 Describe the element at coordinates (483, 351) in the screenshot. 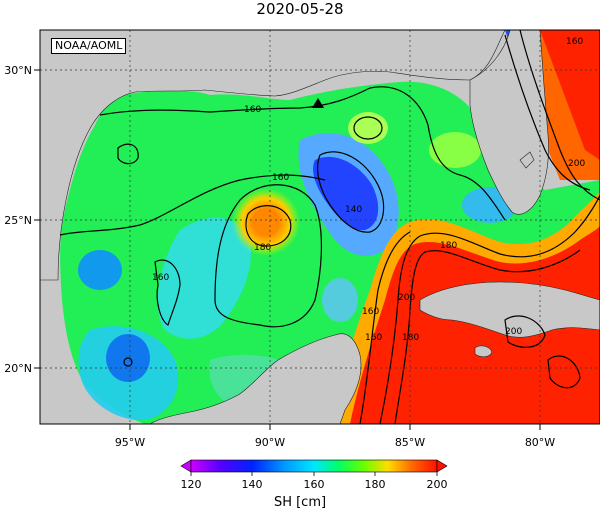

I see `isle-land` at that location.